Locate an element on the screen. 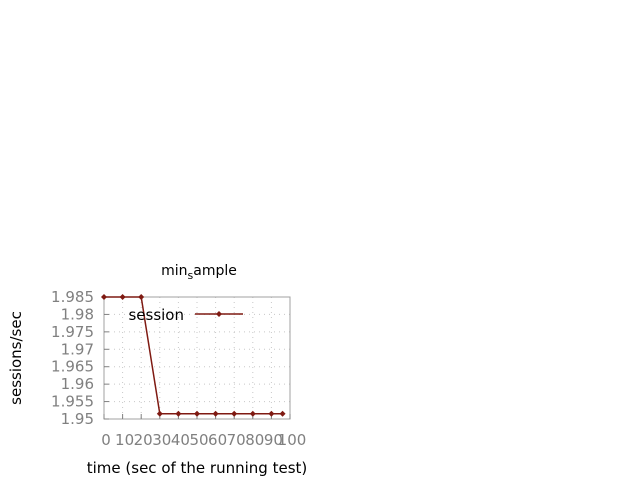  series-layer is located at coordinates (193, 355).